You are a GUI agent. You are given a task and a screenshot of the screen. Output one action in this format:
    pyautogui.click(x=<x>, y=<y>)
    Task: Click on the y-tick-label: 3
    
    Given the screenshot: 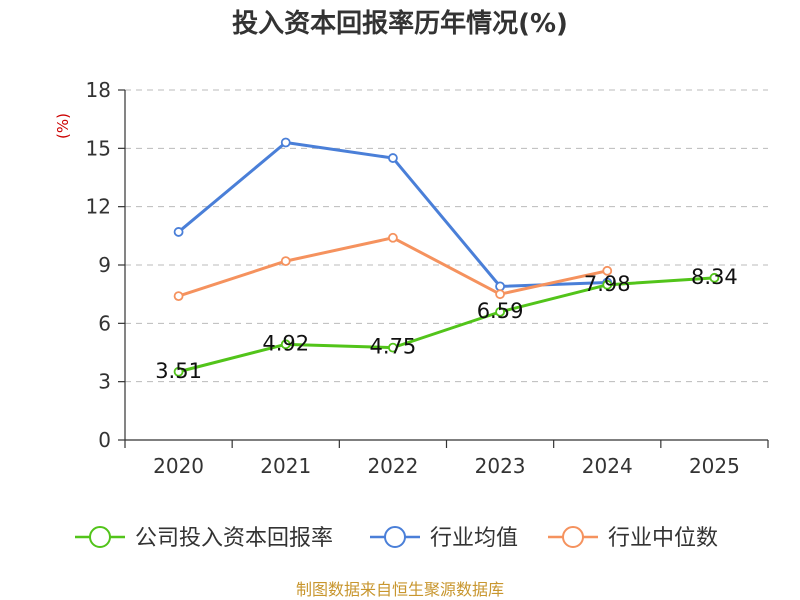 What is the action you would take?
    pyautogui.click(x=104, y=382)
    